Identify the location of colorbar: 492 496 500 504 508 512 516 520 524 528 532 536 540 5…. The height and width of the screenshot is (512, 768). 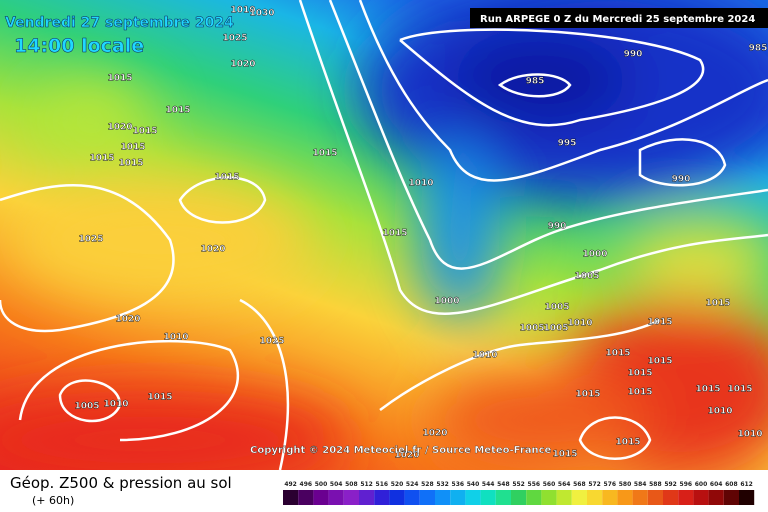
(519, 493).